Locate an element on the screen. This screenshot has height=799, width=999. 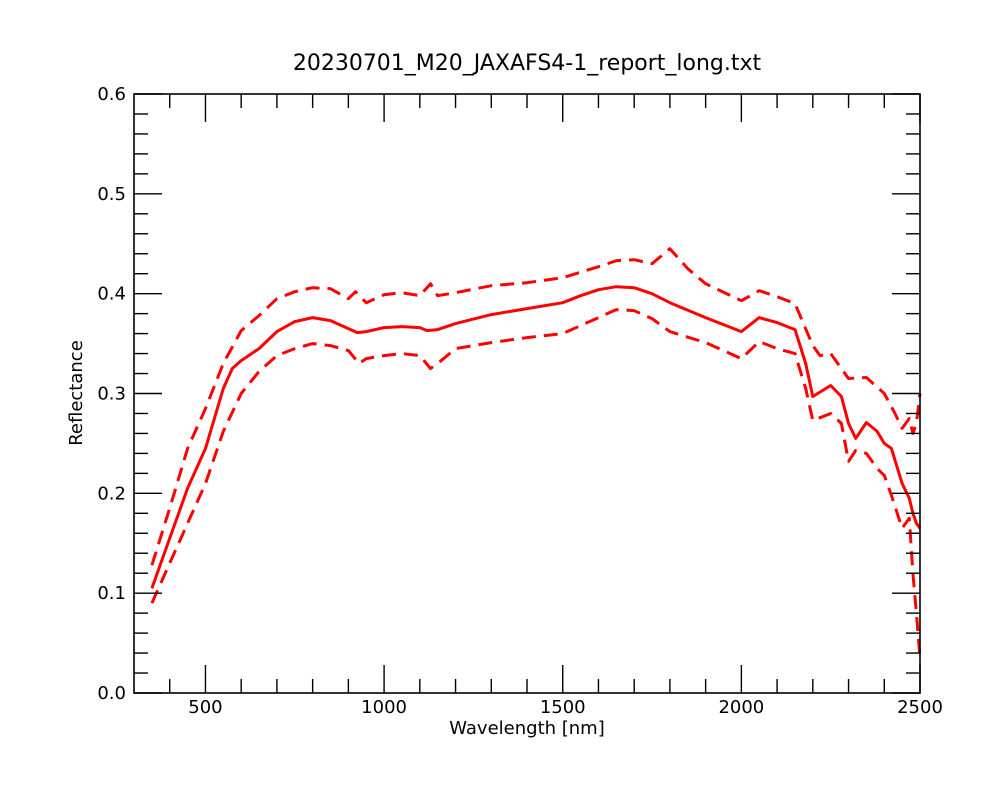
x-axis-title: Wavelength [nm] is located at coordinates (527, 728).